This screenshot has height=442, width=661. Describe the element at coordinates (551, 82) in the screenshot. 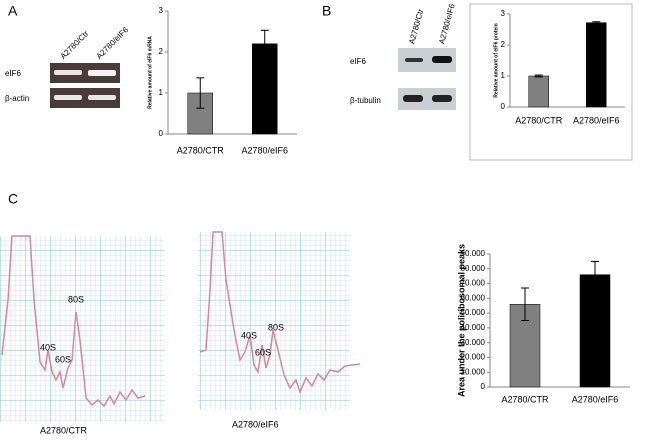

I see `chart-frame` at that location.